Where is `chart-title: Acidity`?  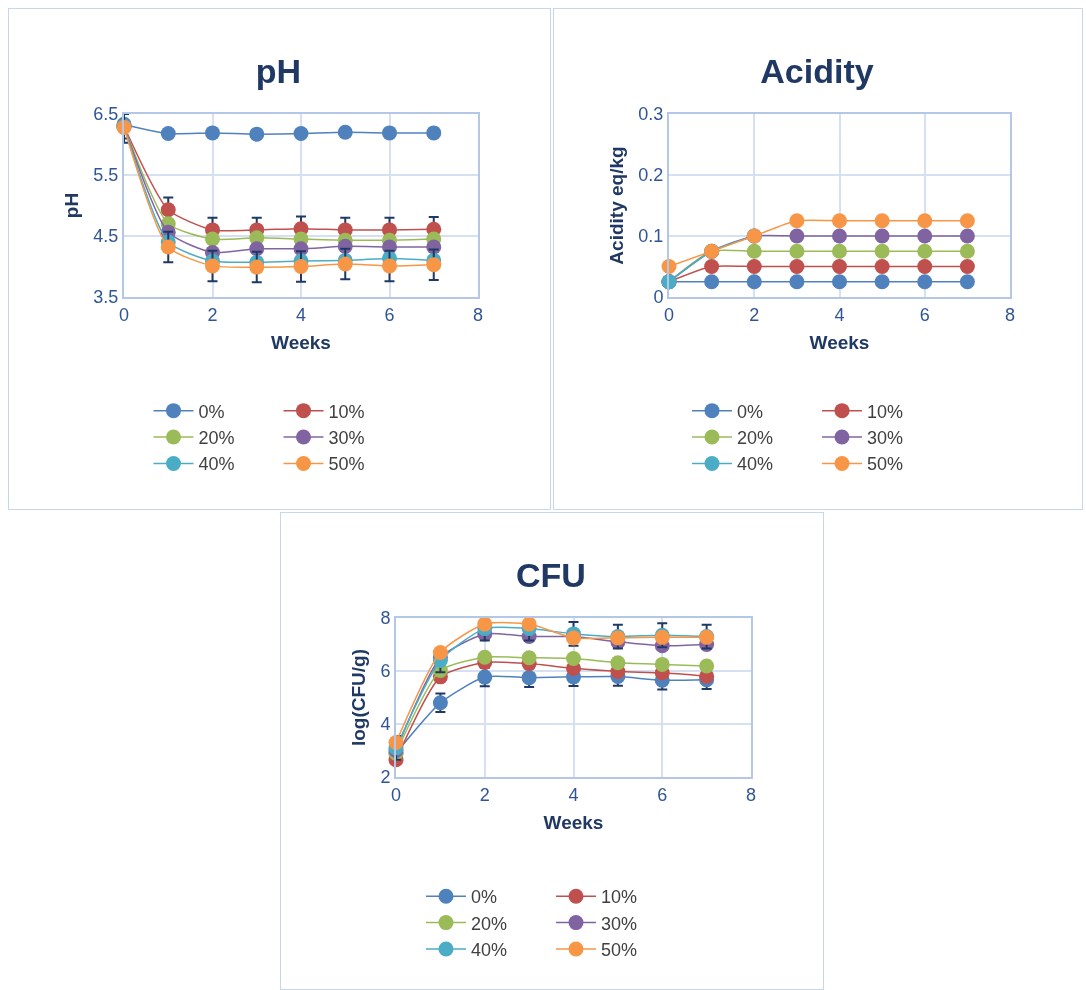
chart-title: Acidity is located at coordinates (817, 71).